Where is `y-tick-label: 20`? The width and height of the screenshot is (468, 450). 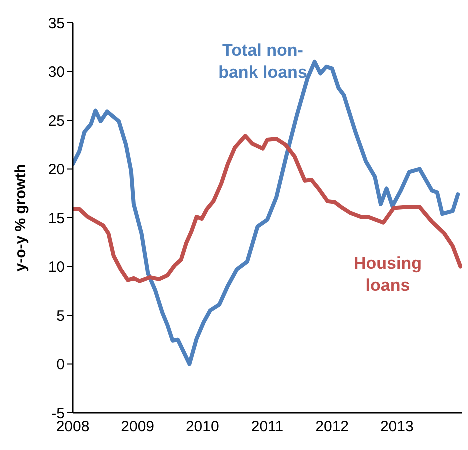 y-tick-label: 20 is located at coordinates (56, 170).